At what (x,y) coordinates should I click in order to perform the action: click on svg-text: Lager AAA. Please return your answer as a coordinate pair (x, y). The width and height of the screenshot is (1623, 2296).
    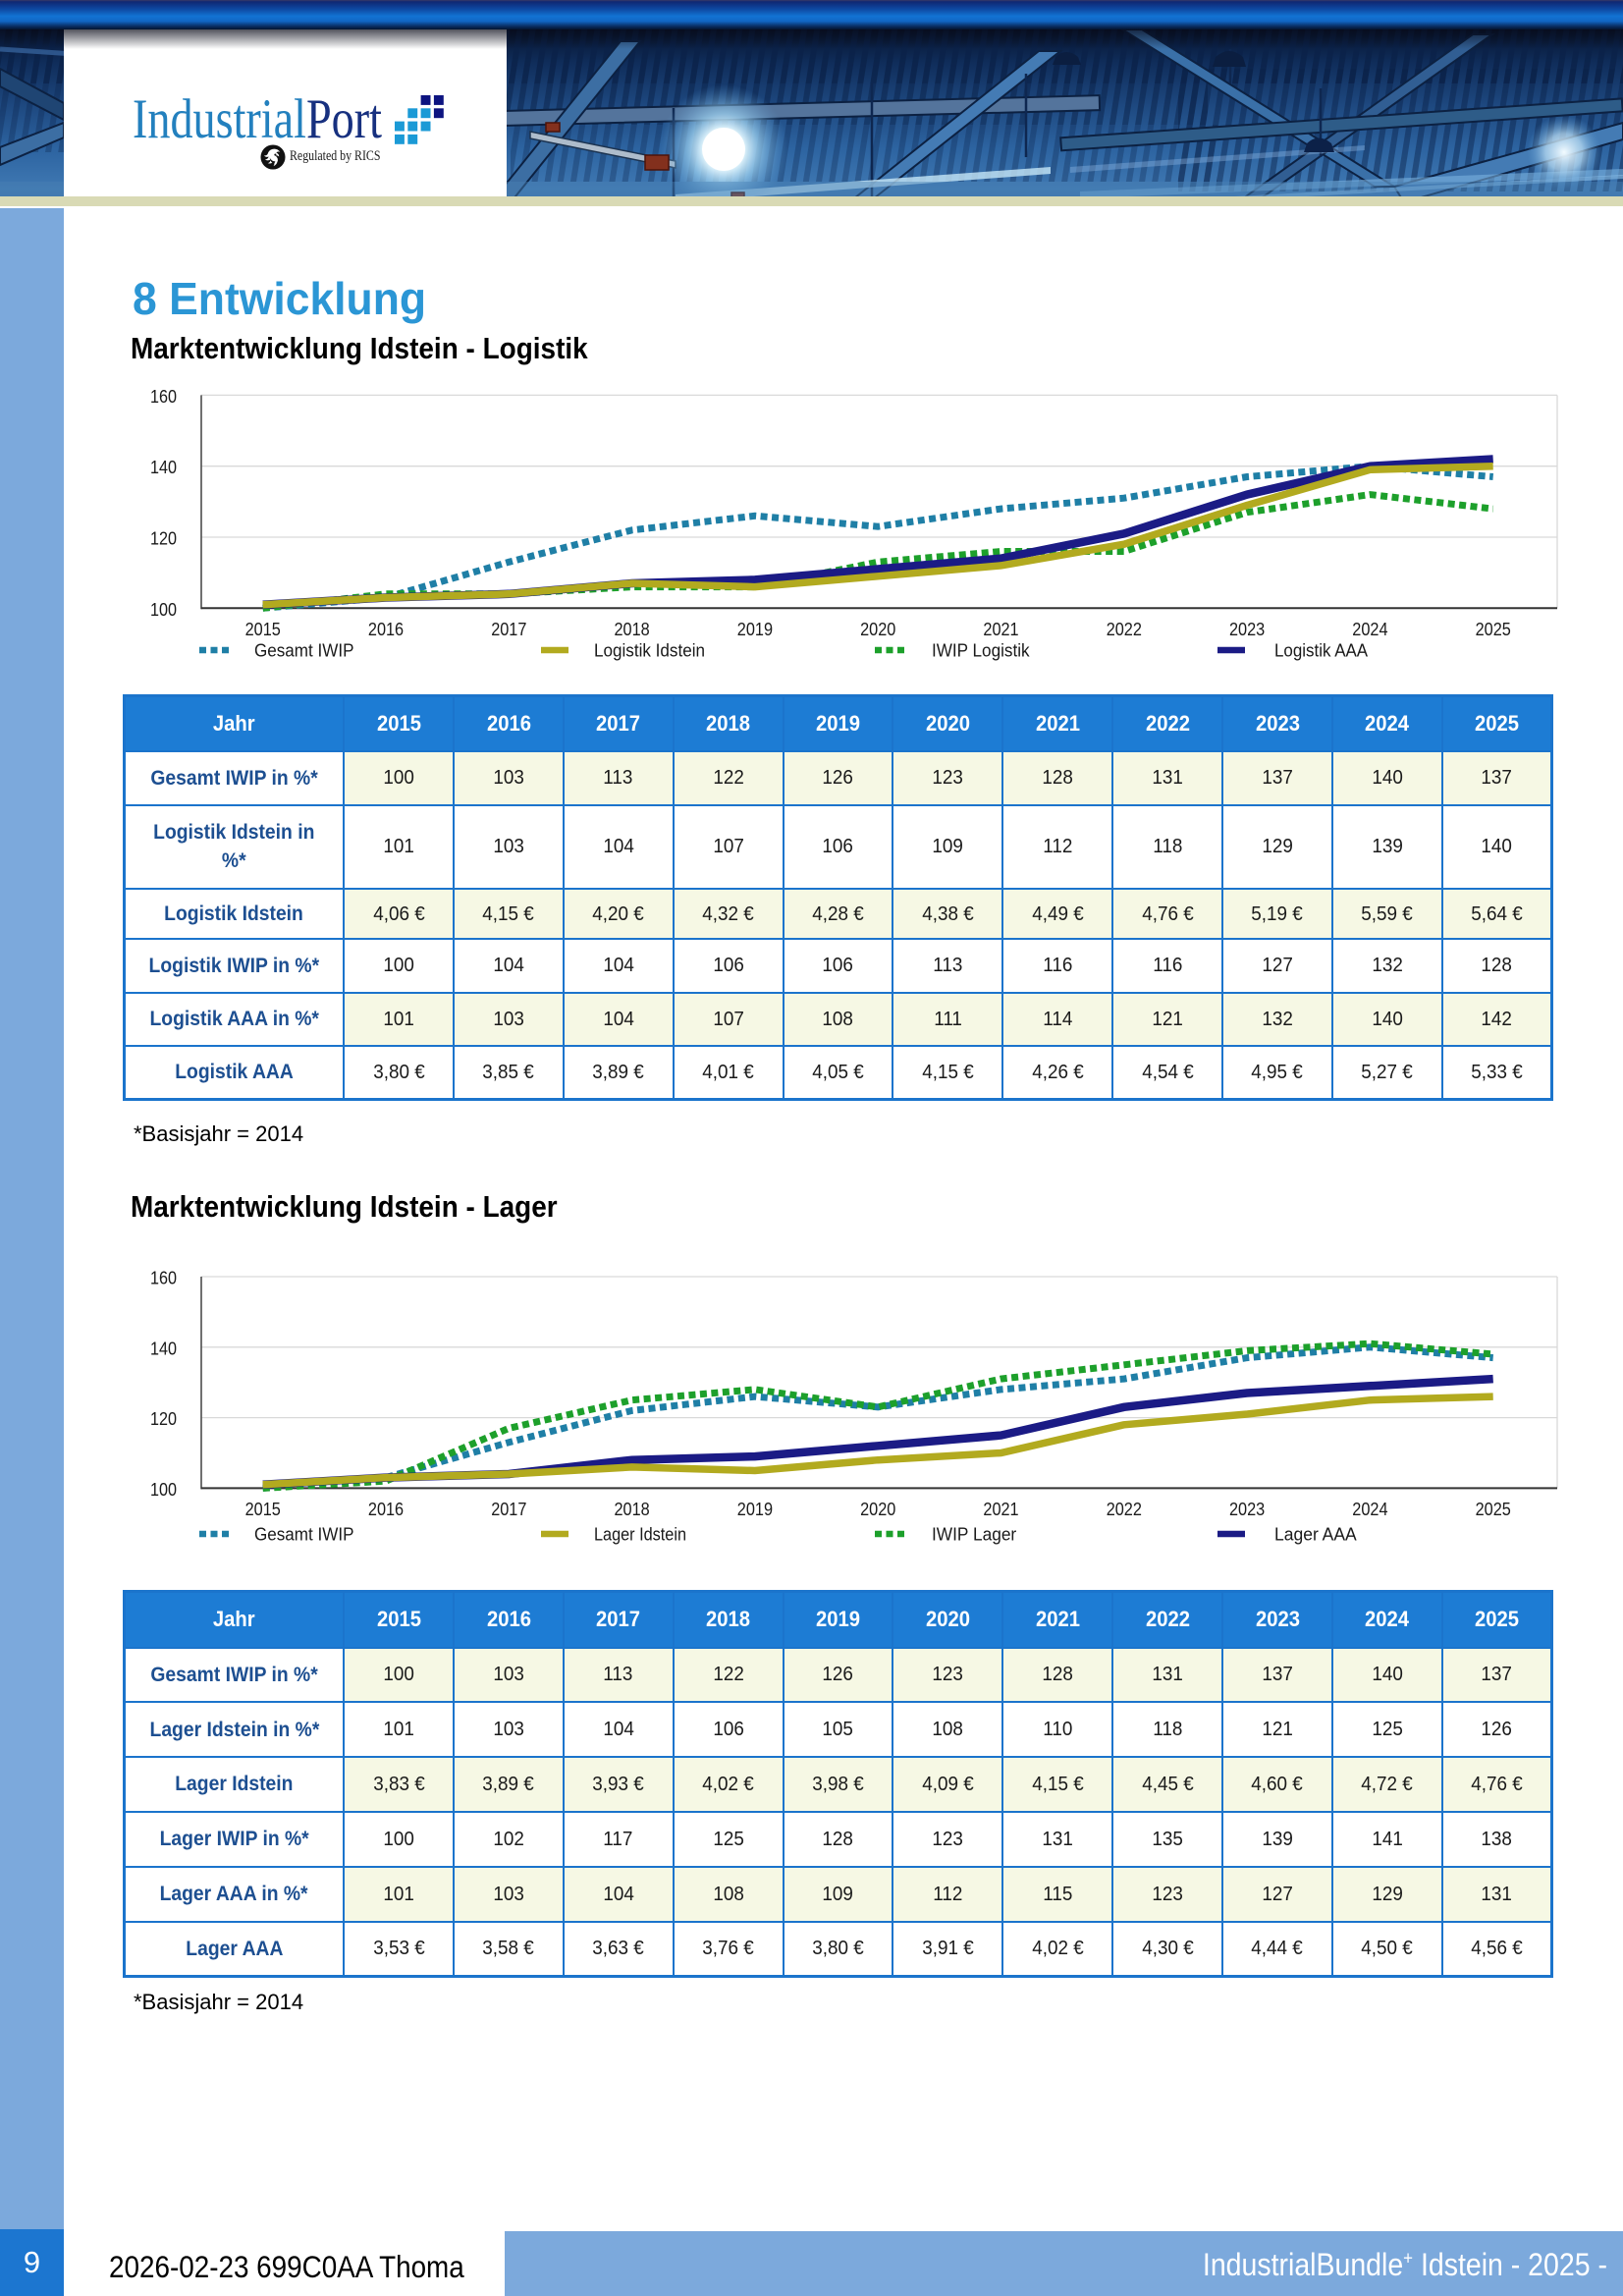
    Looking at the image, I should click on (1316, 1535).